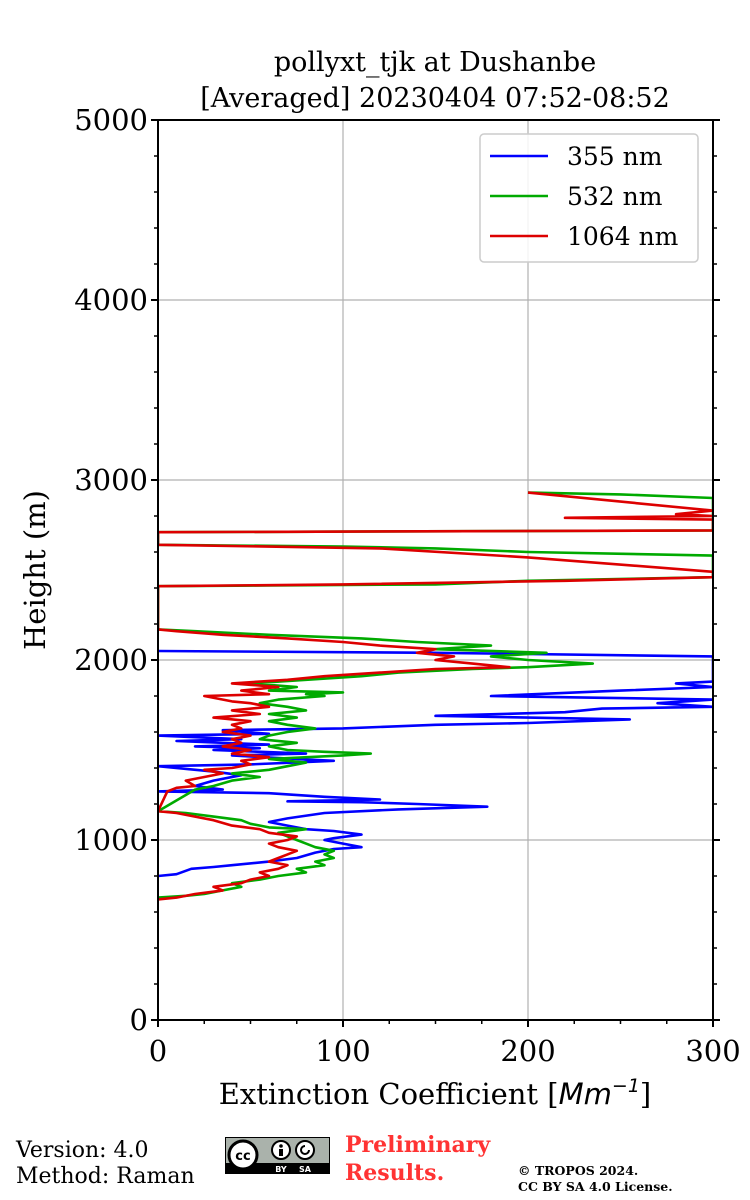  Describe the element at coordinates (578, 1170) in the screenshot. I see `copyright-line1: © TROPOS 2024.` at that location.